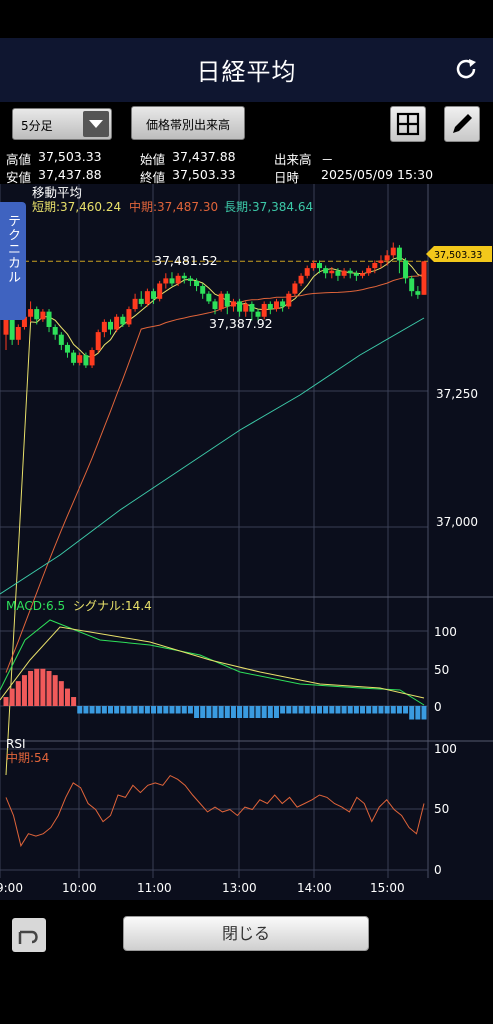 The height and width of the screenshot is (1024, 493). I want to click on rsi-tick-0: 0, so click(438, 870).